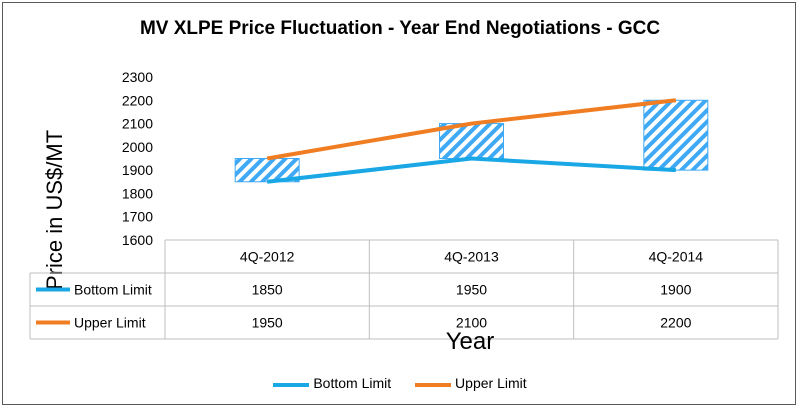  I want to click on legend-label-upper: Upper Limit, so click(491, 383).